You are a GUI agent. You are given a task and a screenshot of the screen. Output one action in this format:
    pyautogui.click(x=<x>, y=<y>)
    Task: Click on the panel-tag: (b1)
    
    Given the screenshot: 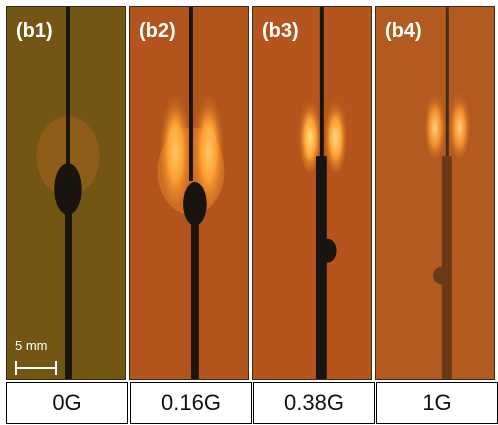 What is the action you would take?
    pyautogui.click(x=34, y=31)
    